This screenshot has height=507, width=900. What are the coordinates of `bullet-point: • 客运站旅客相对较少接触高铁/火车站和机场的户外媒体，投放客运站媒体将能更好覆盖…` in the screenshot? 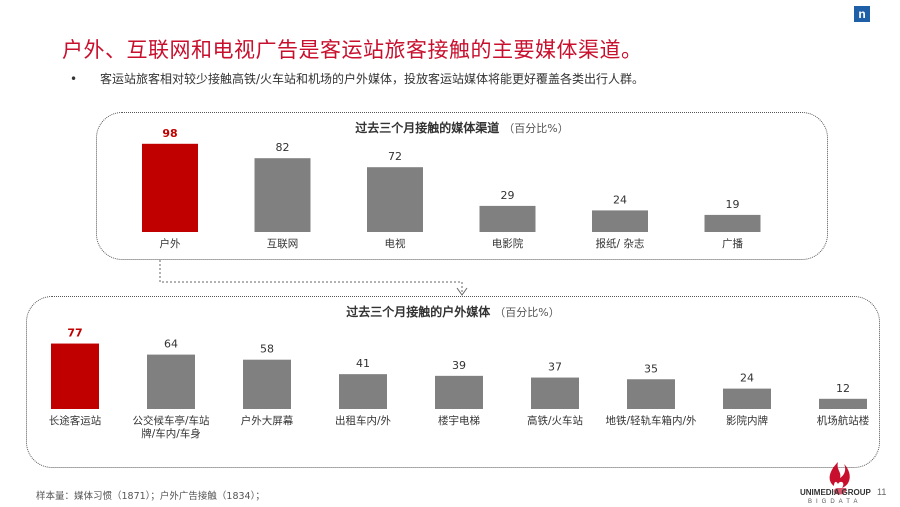 It's located at (357, 78).